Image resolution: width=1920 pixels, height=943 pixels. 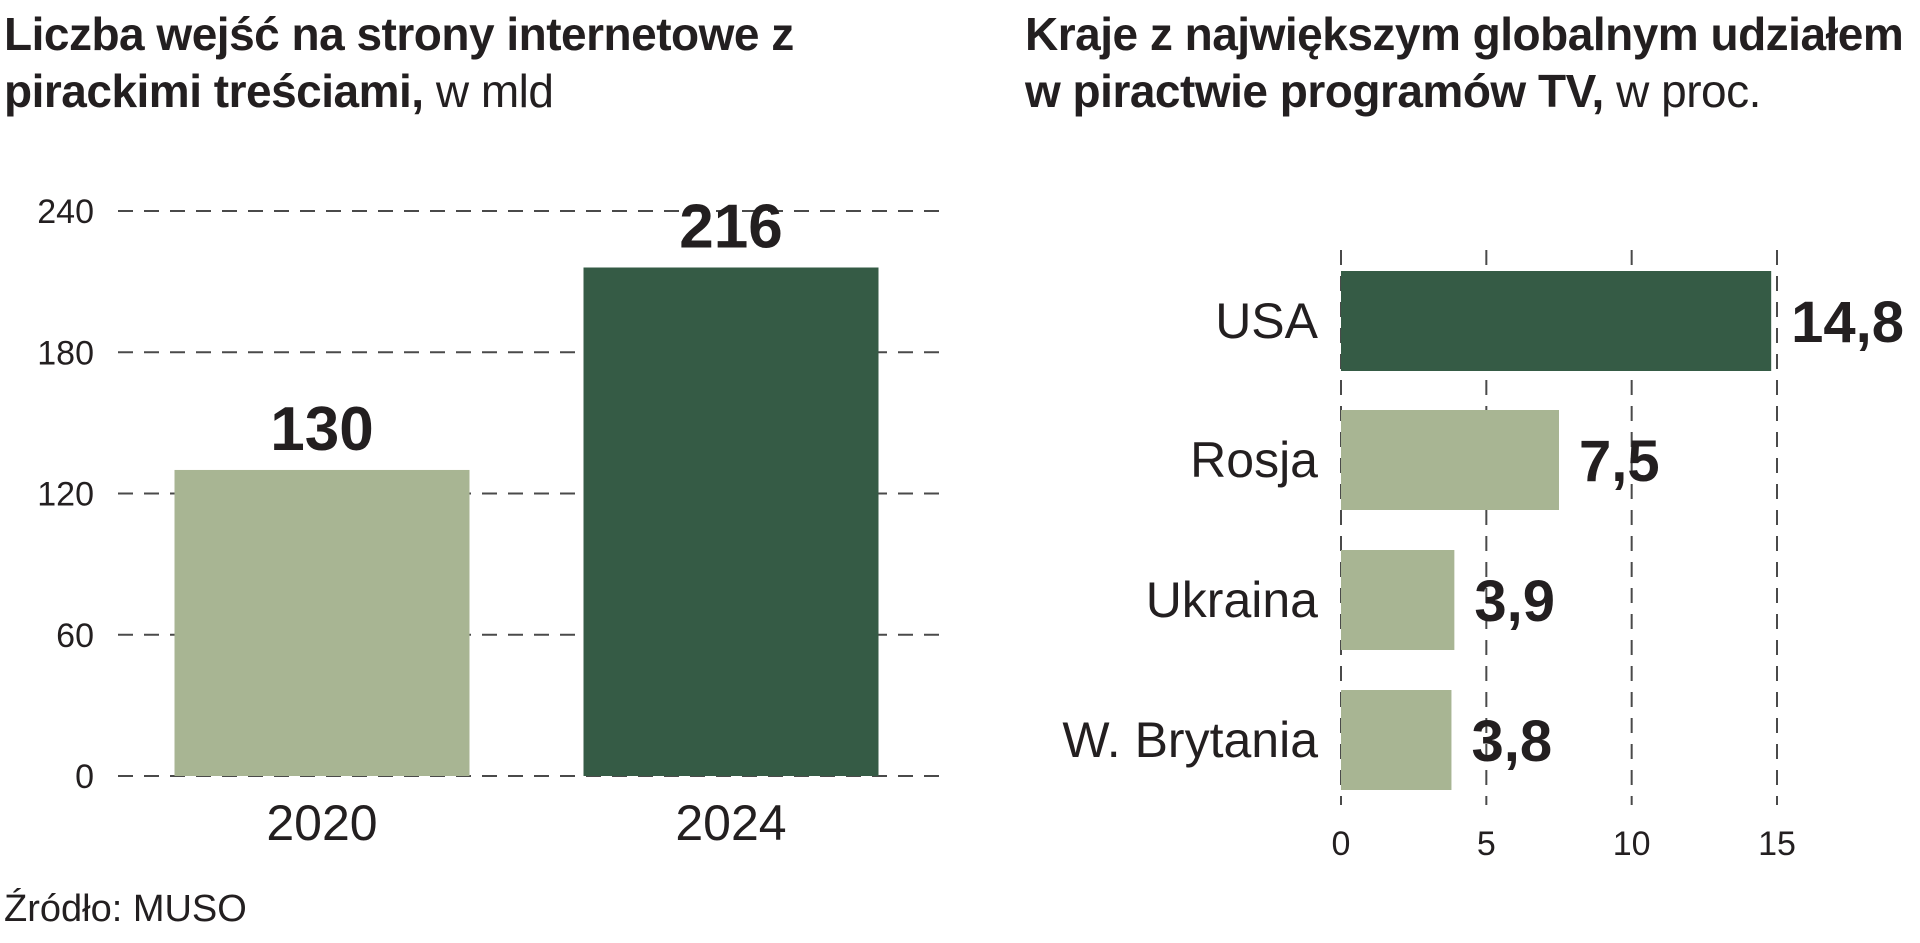 What do you see at coordinates (1486, 844) in the screenshot?
I see `x-tick-label: 5` at bounding box center [1486, 844].